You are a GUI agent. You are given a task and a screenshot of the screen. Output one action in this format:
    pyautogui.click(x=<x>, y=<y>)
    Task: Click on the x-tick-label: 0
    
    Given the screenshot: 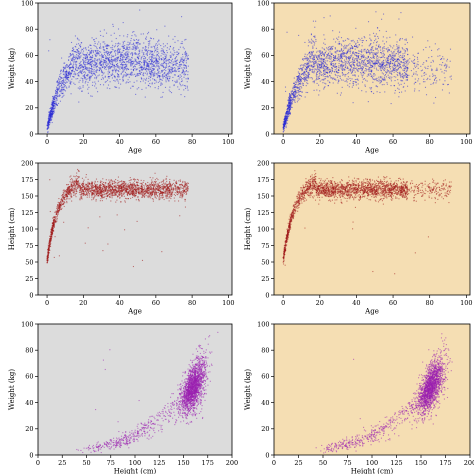 What is the action you would take?
    pyautogui.click(x=283, y=142)
    